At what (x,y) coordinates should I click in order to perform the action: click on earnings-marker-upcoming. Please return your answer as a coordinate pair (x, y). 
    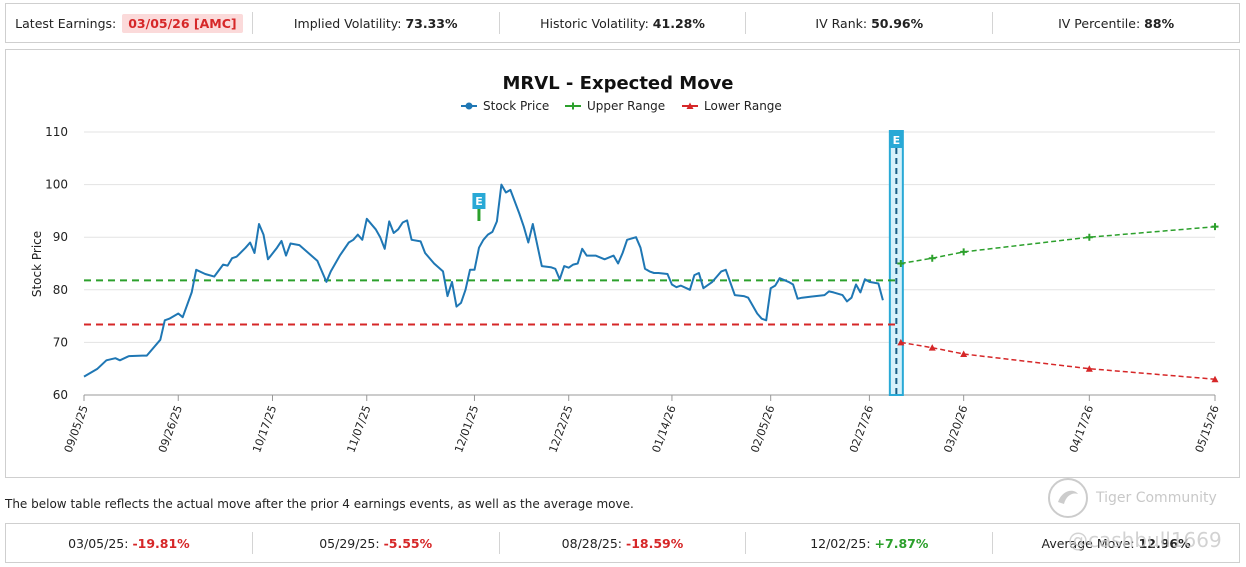
    Looking at the image, I should click on (896, 140).